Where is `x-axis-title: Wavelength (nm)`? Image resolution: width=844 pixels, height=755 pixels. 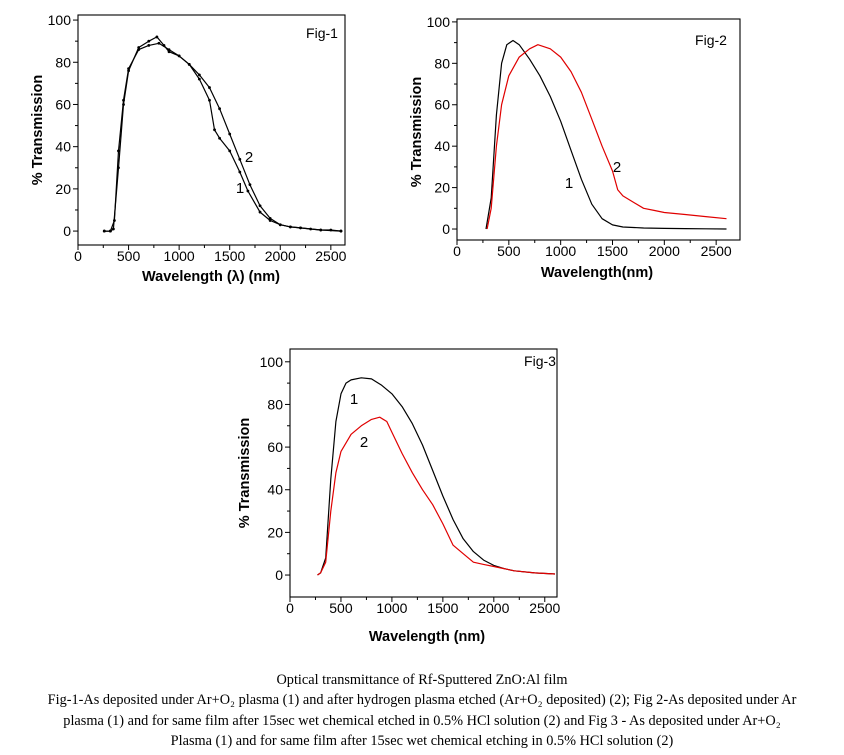 x-axis-title: Wavelength (nm) is located at coordinates (427, 637).